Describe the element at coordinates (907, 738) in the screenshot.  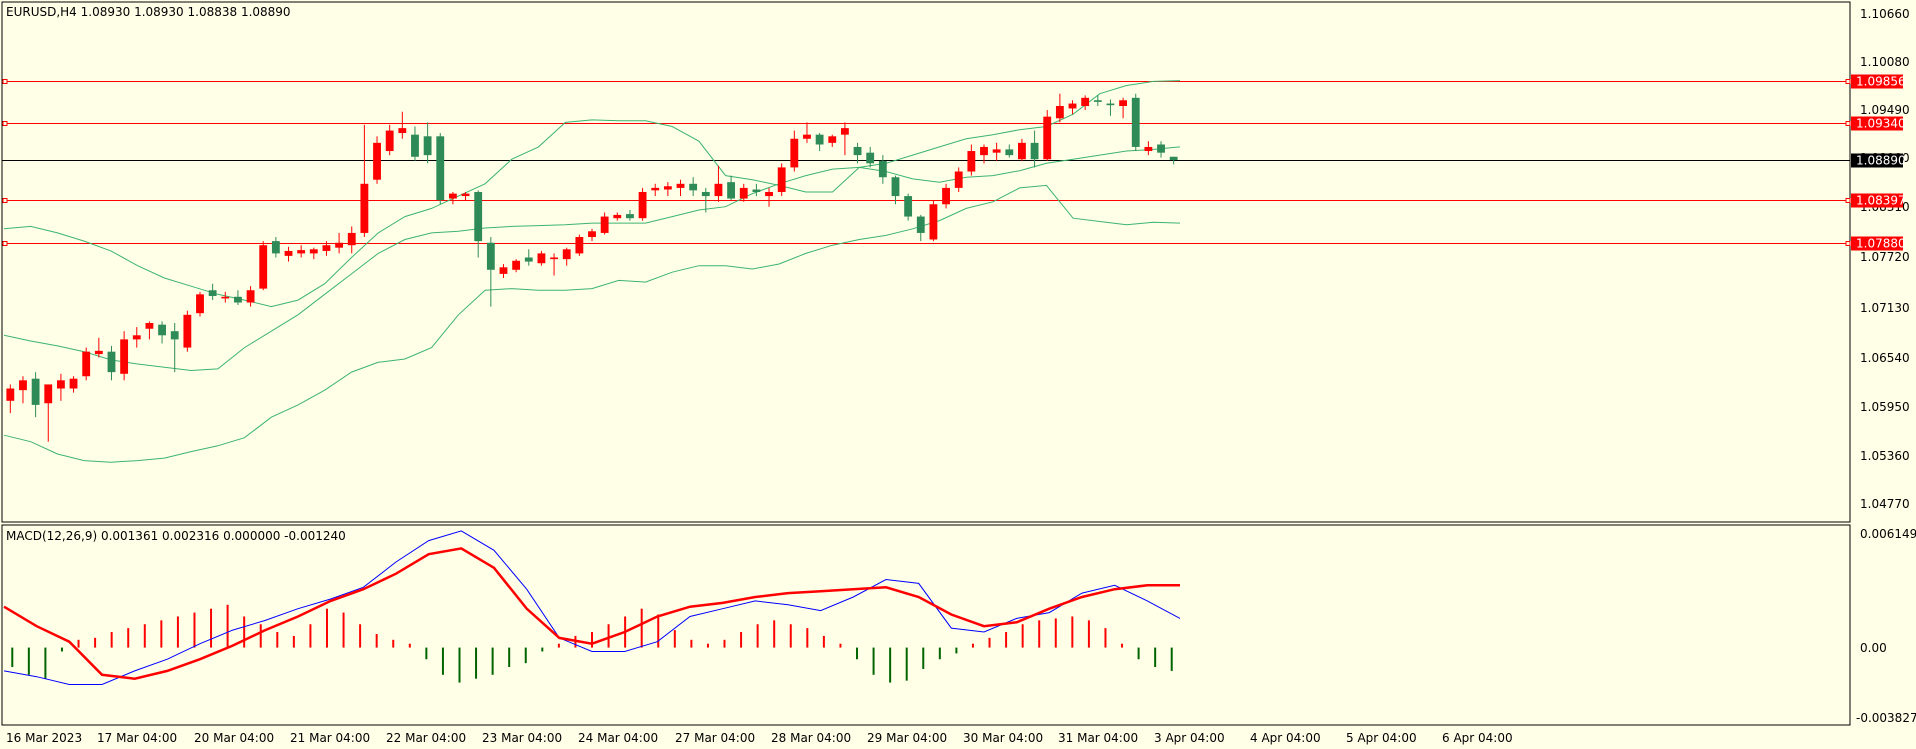
I see `time-tick: 29 Mar 04:00` at that location.